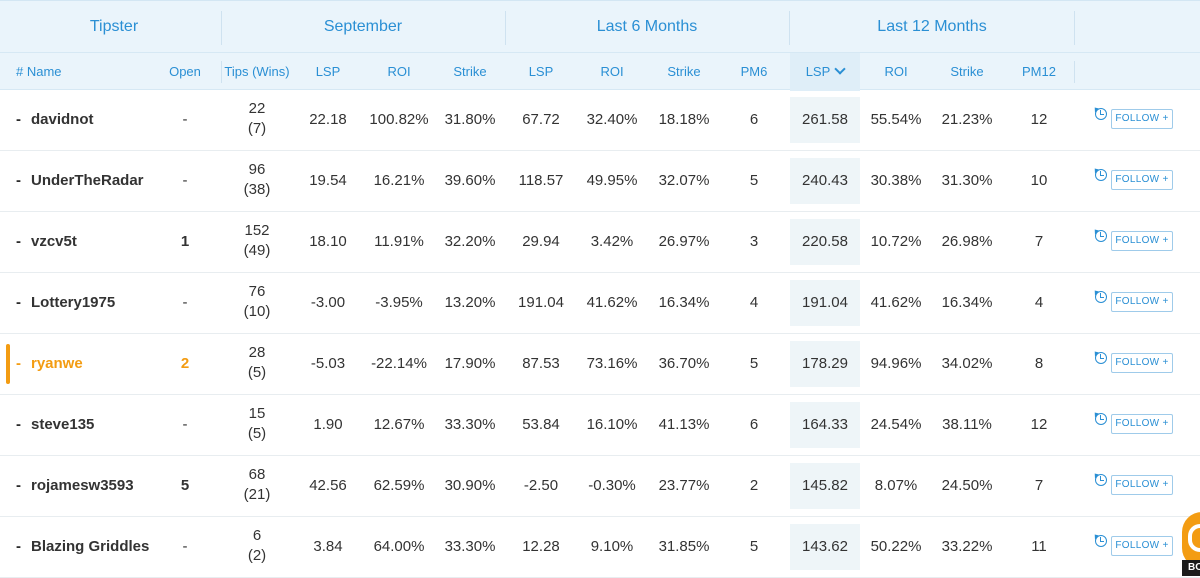  I want to click on cell-m6-roi: 16.10%, so click(612, 424).